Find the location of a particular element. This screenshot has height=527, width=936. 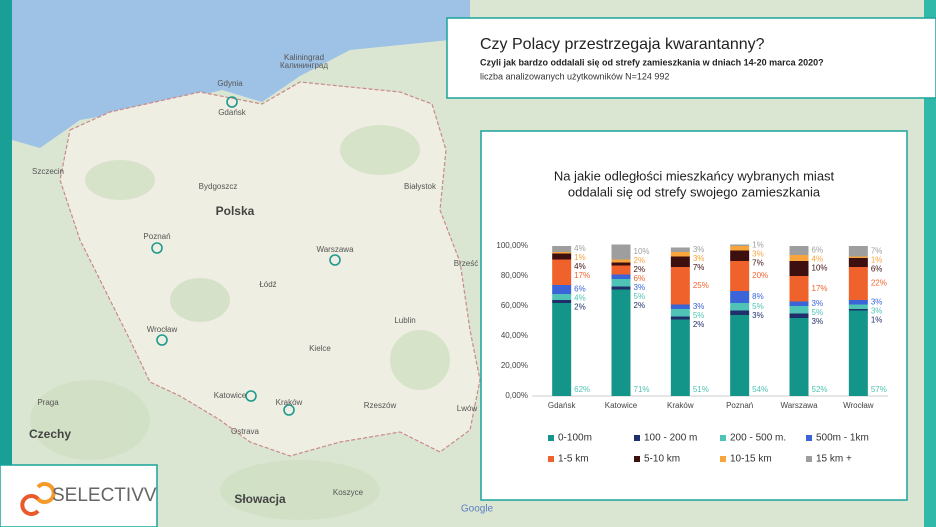

y-tick-label: 40,00% is located at coordinates (514, 335).